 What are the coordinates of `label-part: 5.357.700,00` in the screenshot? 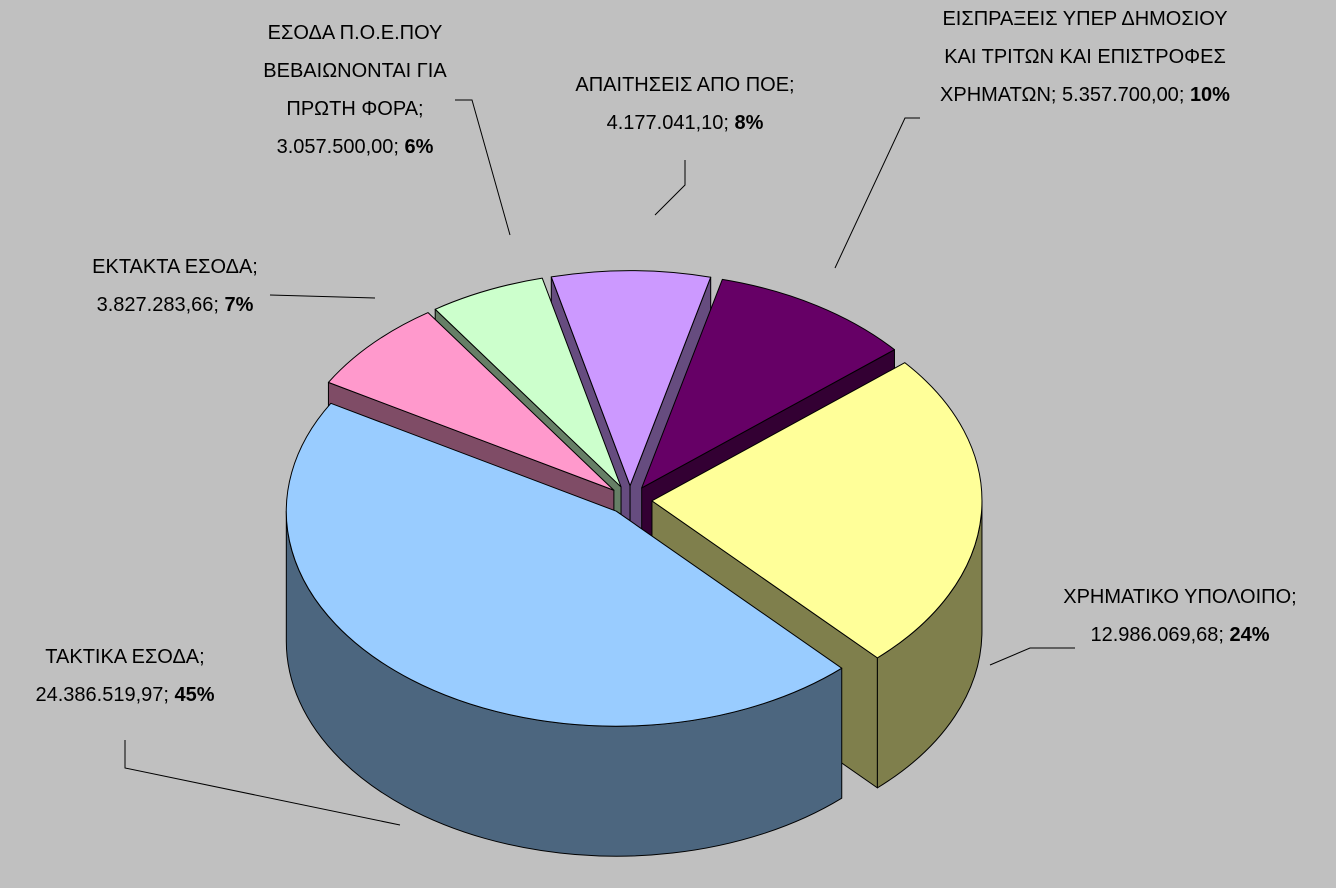 It's located at (1120, 95).